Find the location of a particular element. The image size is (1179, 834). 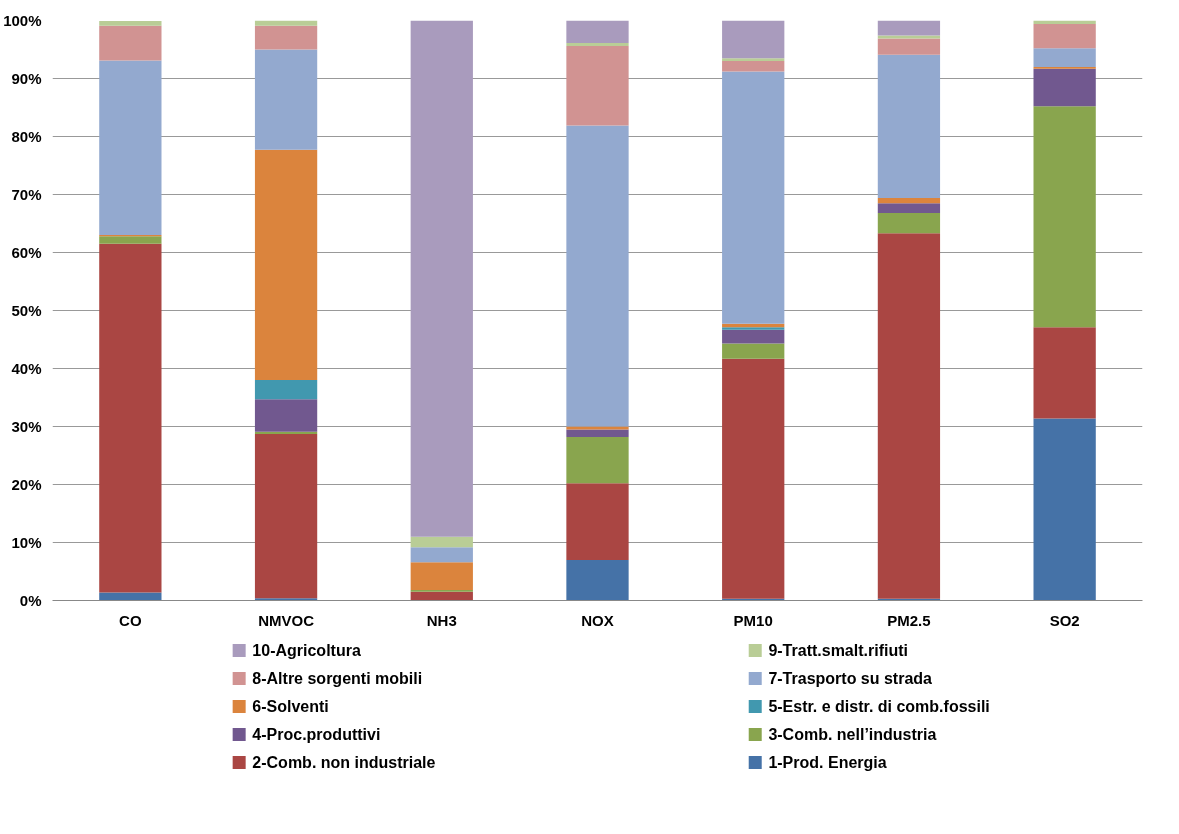

x-tick-label: NH3 is located at coordinates (441, 620).